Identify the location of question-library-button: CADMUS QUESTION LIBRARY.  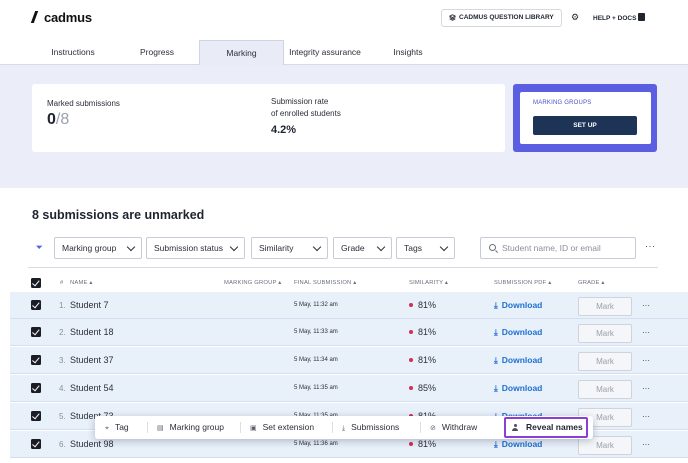
(501, 18).